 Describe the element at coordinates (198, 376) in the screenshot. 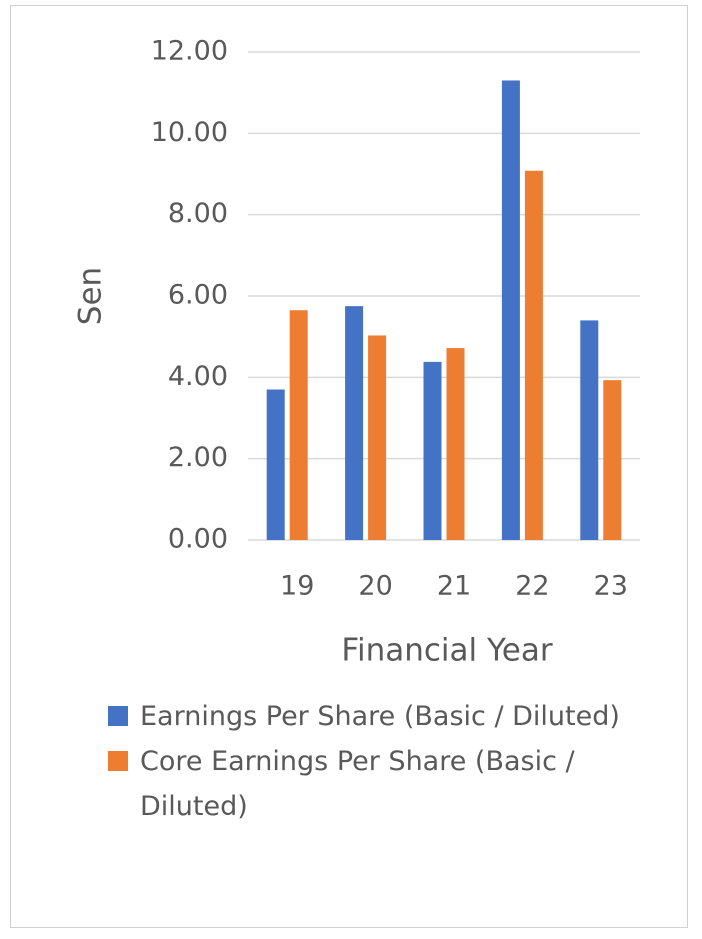

I see `y-tick-label: 4.00` at that location.